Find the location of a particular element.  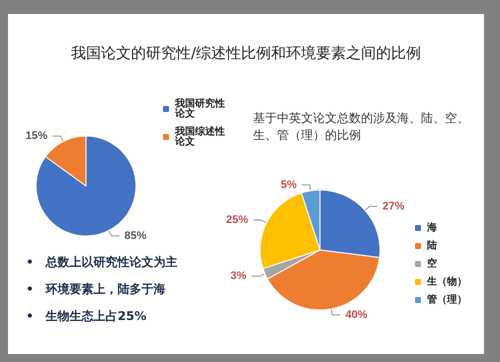

data-label: 25% is located at coordinates (237, 220).